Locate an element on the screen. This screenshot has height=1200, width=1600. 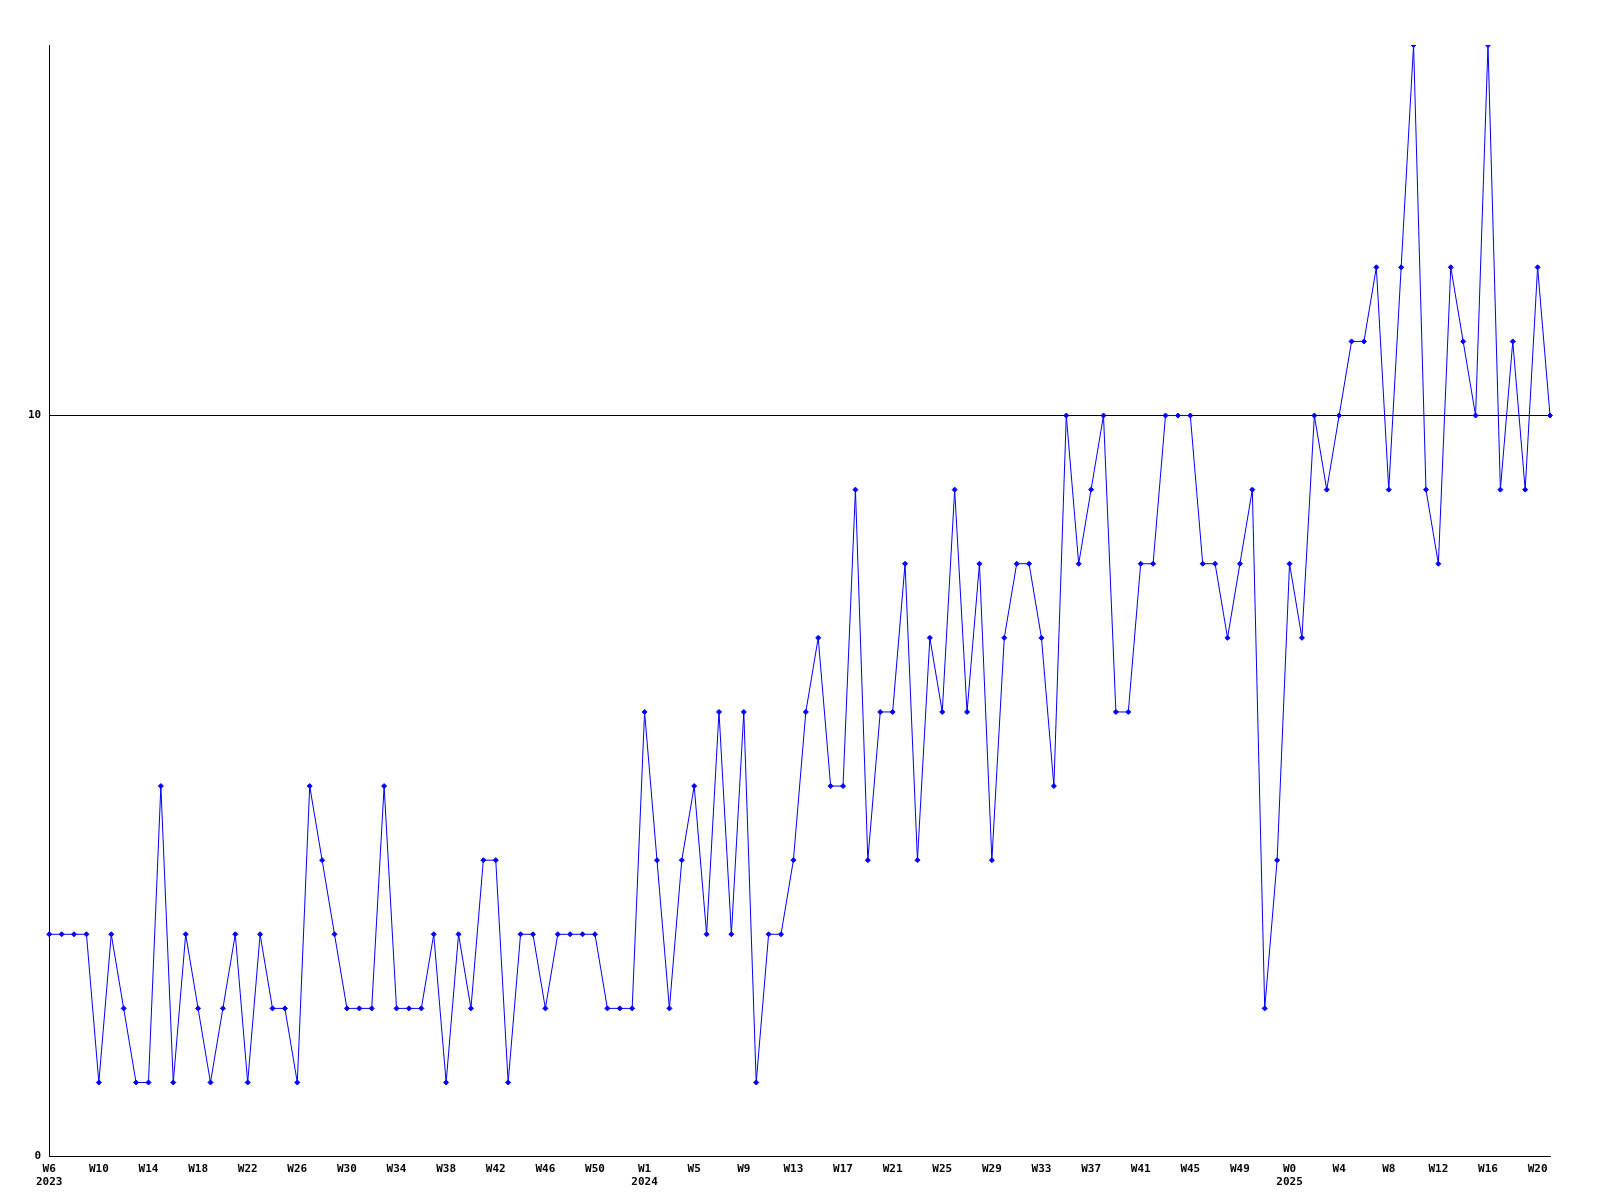
x-tick-label: W13 is located at coordinates (793, 1169).